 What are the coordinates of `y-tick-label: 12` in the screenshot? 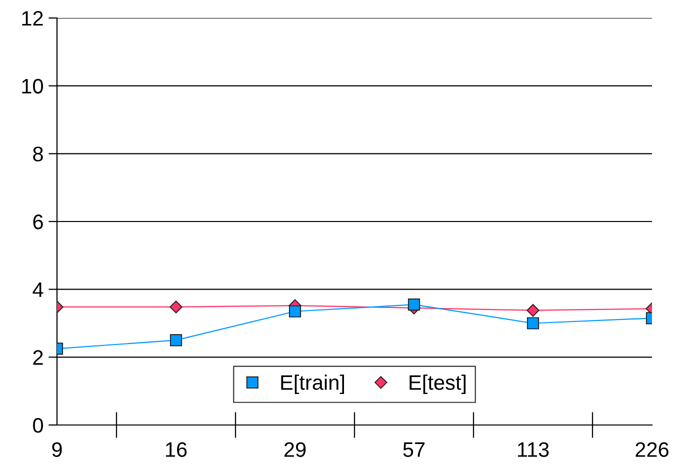 It's located at (32, 18).